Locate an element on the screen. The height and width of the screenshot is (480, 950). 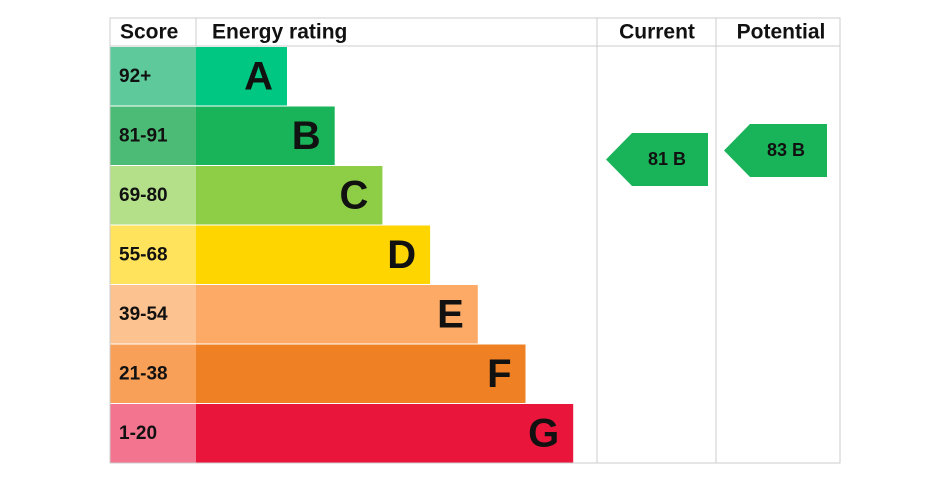
header-current: Current is located at coordinates (657, 32).